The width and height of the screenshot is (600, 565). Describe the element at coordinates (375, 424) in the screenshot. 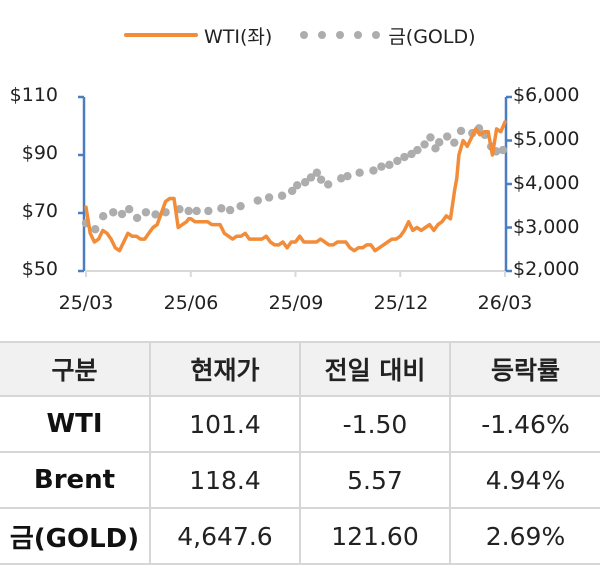

I see `row-change: -1.50` at that location.